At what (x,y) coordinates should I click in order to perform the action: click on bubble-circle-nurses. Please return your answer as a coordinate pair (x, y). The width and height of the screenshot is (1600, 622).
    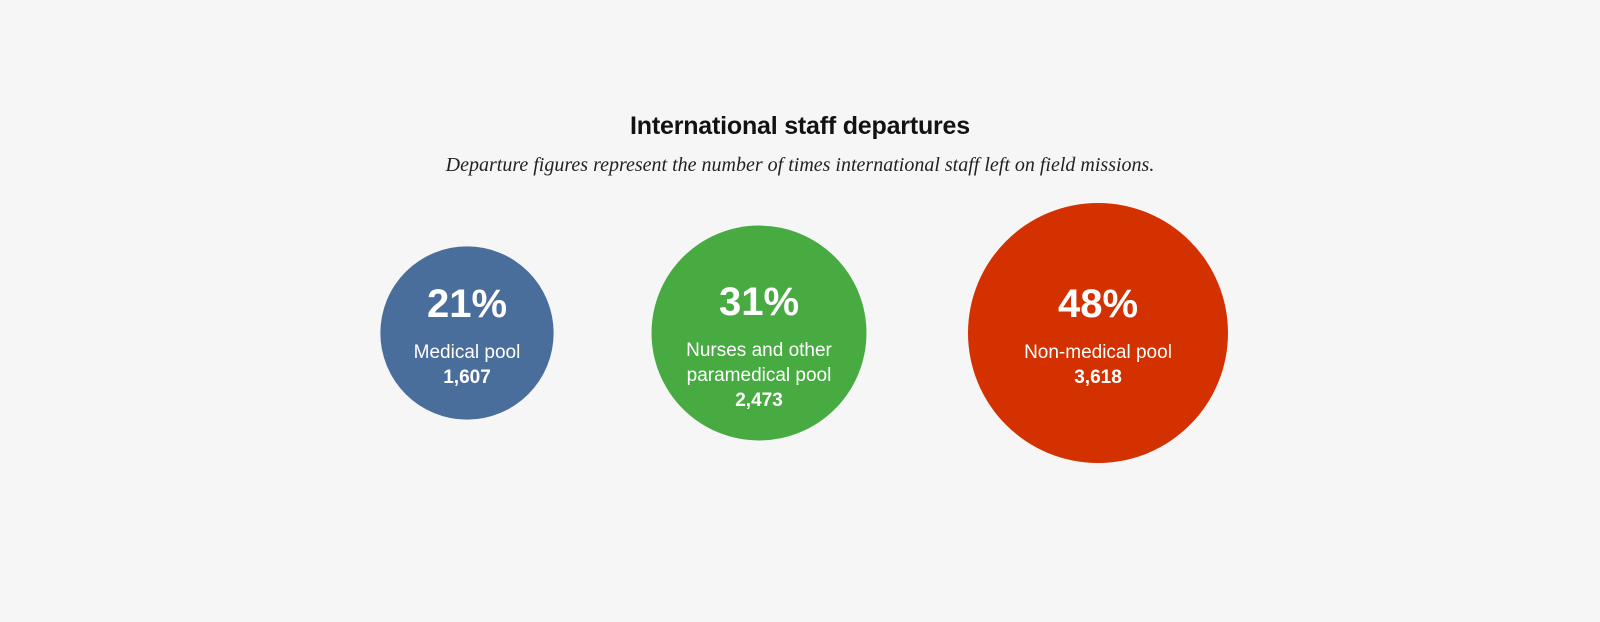
    Looking at the image, I should click on (759, 333).